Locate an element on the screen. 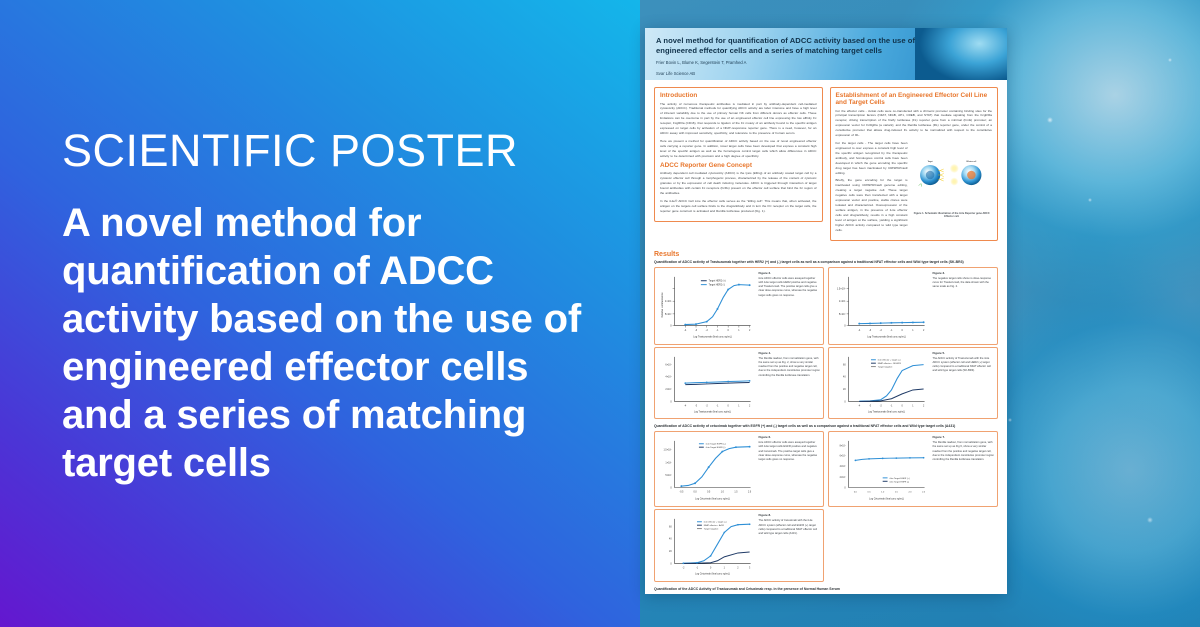 Image resolution: width=1200 pixels, height=627 pixels. svg-text: 2.0 is located at coordinates (750, 493).